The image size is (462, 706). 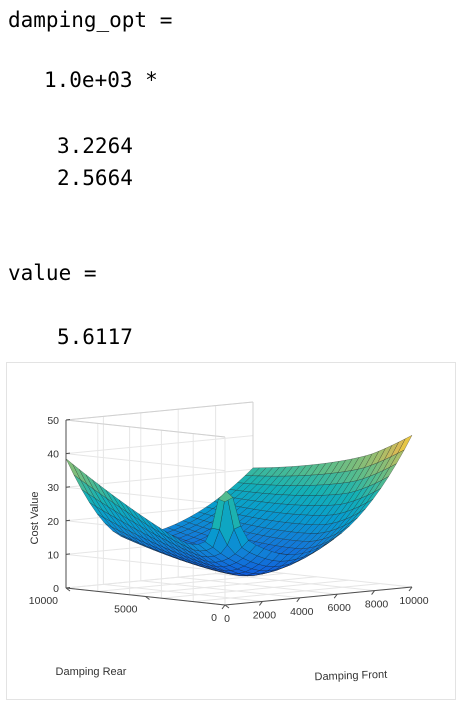 What do you see at coordinates (214, 618) in the screenshot?
I see `y-tick-label: 0` at bounding box center [214, 618].